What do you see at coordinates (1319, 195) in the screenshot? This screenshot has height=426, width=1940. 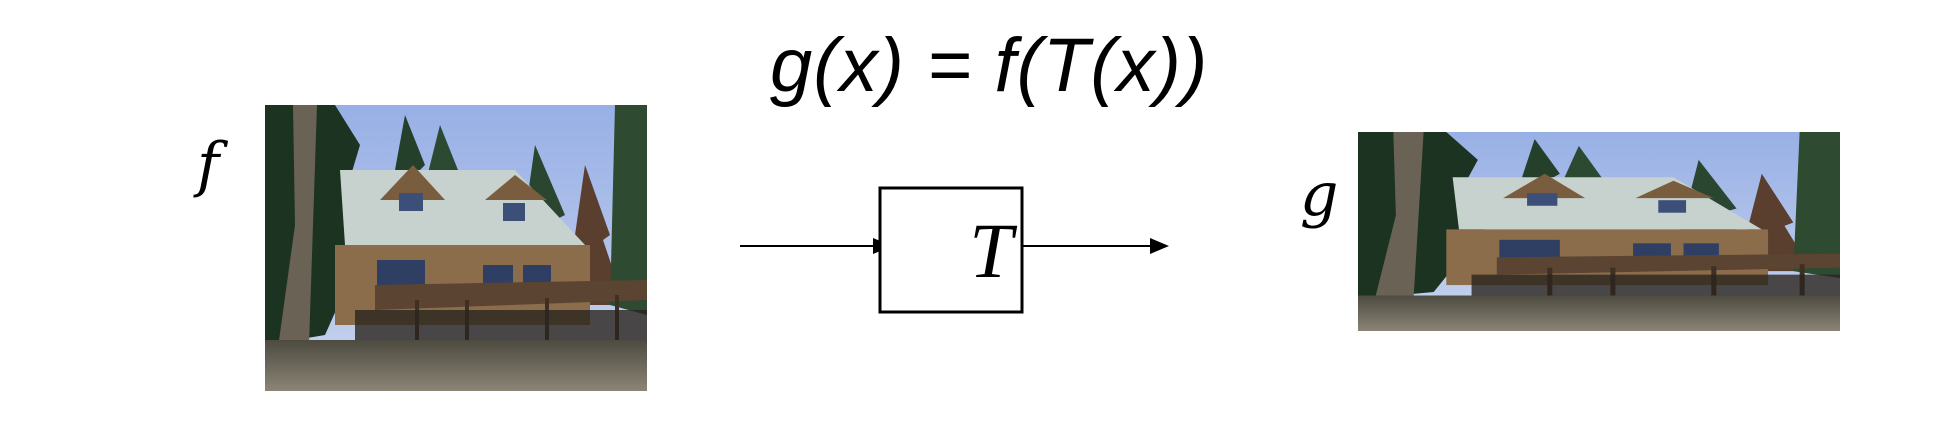 I see `output-image-label: g` at bounding box center [1319, 195].